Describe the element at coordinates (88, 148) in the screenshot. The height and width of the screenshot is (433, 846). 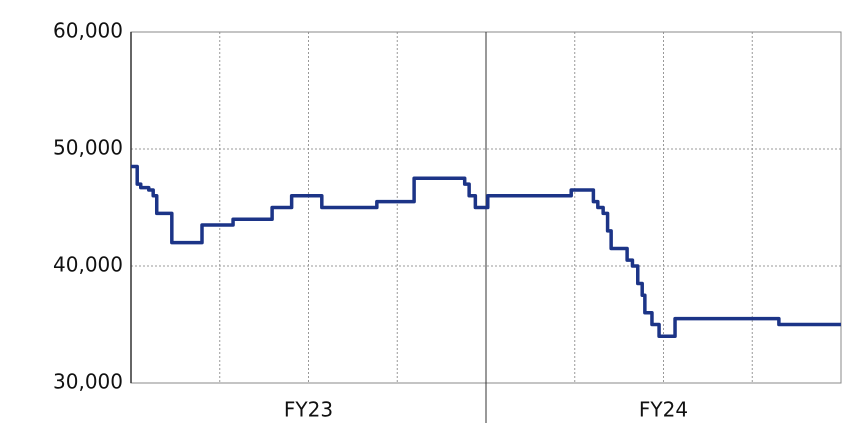
I see `y-tick-label: 50,000` at that location.